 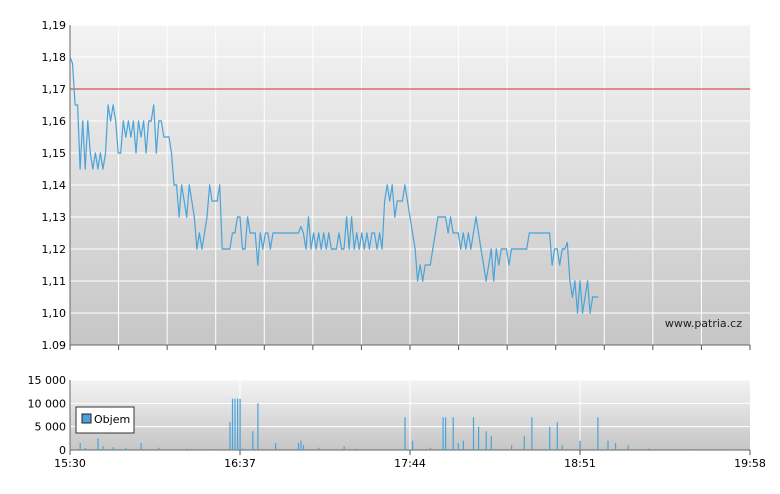 I want to click on price-y-tick-label: 1,15, so click(x=54, y=153).